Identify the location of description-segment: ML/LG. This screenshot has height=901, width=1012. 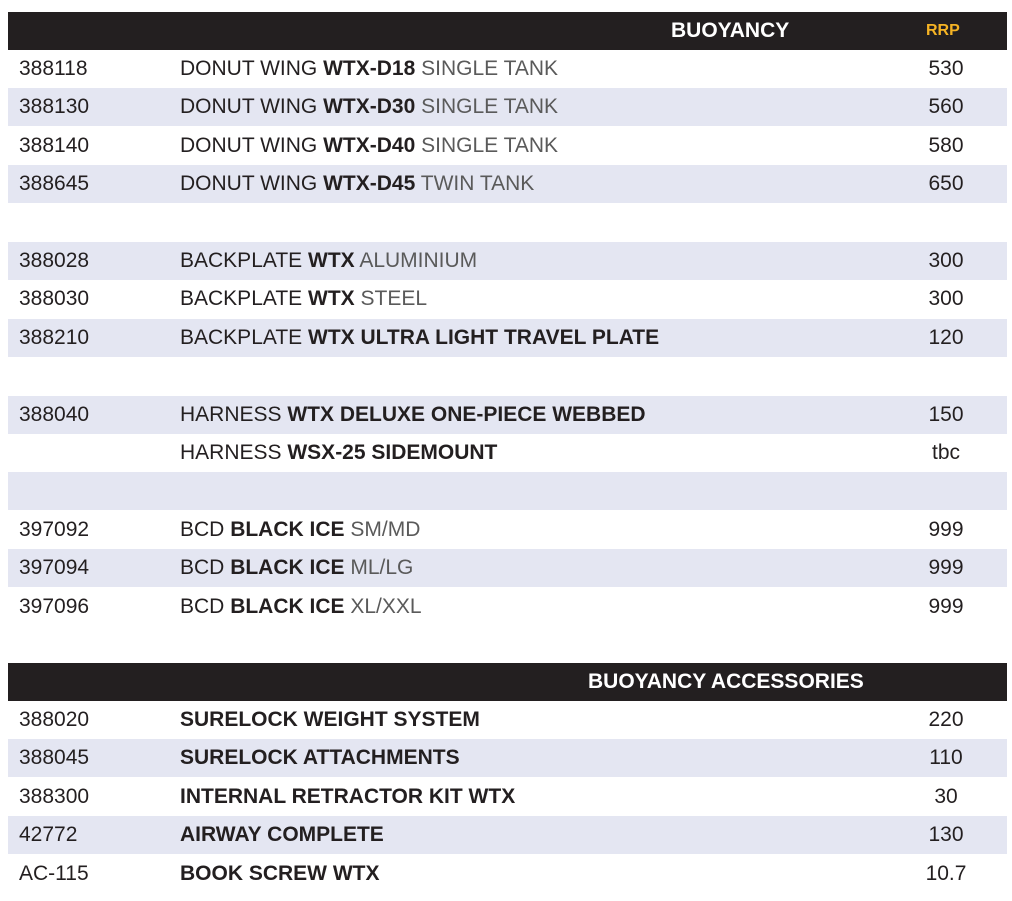
(379, 568).